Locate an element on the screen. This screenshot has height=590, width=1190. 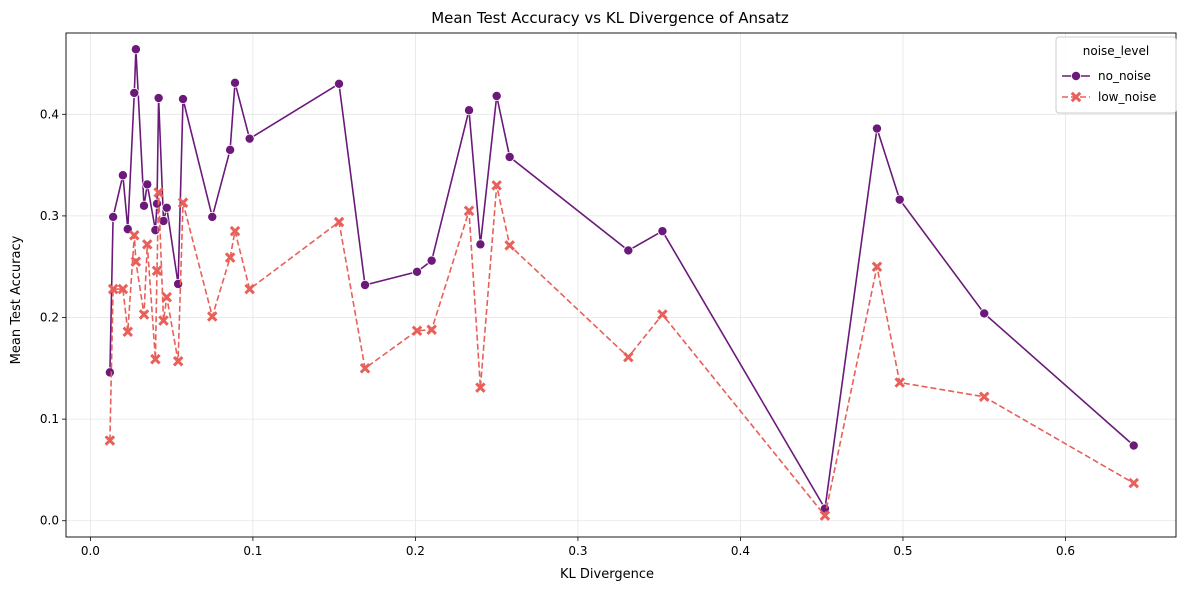
legend: noise_level no_noise low_noise is located at coordinates (1116, 75).